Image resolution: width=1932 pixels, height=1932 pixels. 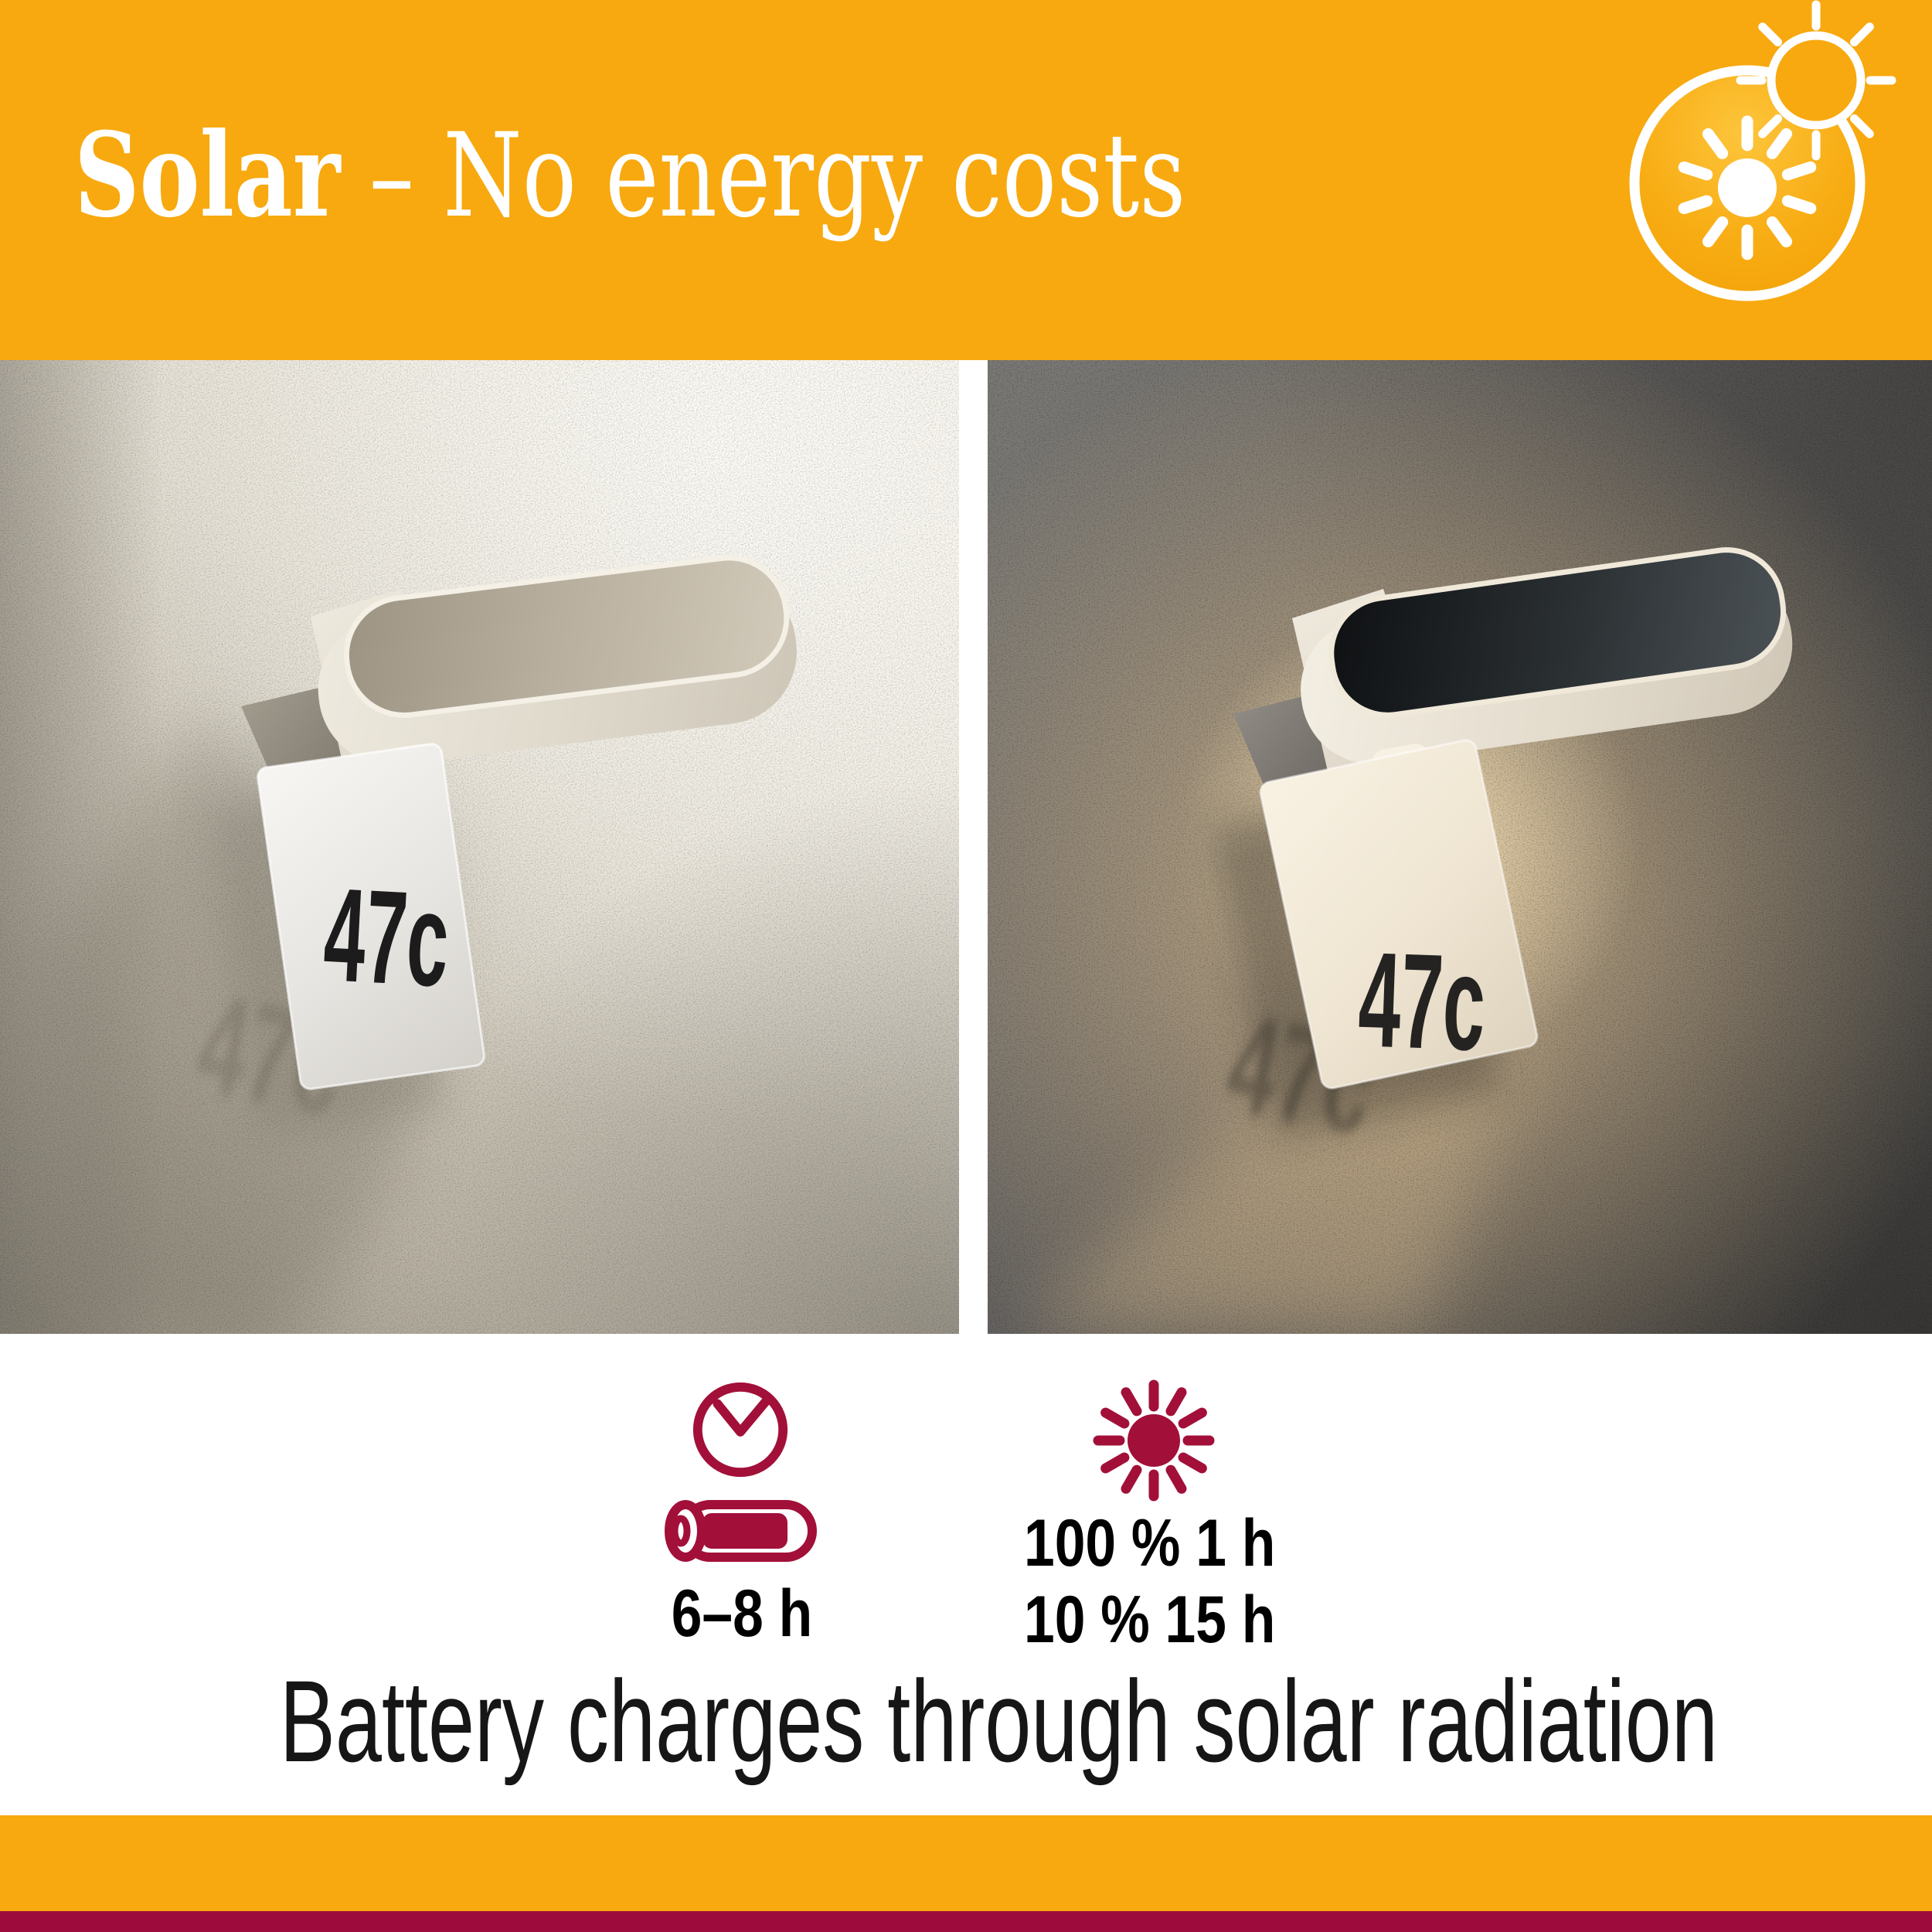 What do you see at coordinates (1150, 1620) in the screenshot?
I see `charge-line-partial: 10 % 15 h` at bounding box center [1150, 1620].